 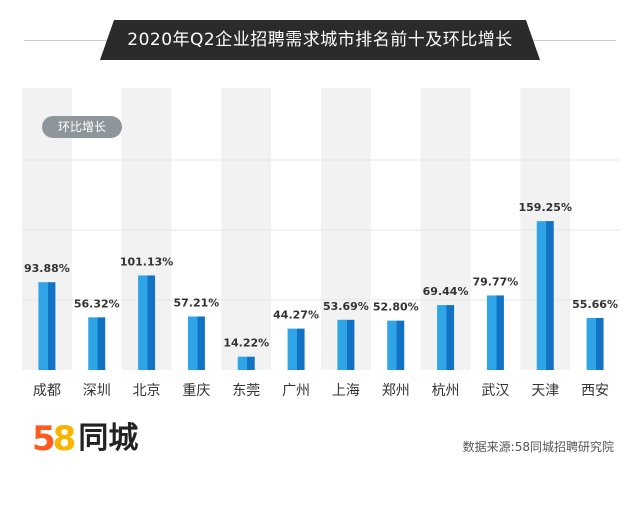 What do you see at coordinates (396, 307) in the screenshot?
I see `value-label: 52.80%` at bounding box center [396, 307].